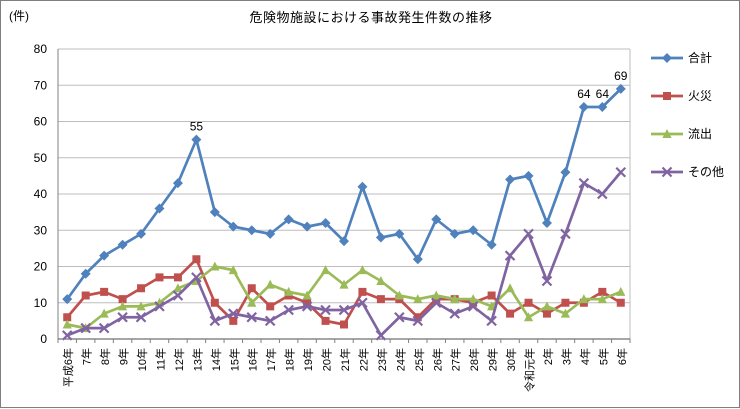 This screenshot has height=409, width=740. Describe the element at coordinates (124, 356) in the screenshot. I see `x-axis-label: 9年` at that location.